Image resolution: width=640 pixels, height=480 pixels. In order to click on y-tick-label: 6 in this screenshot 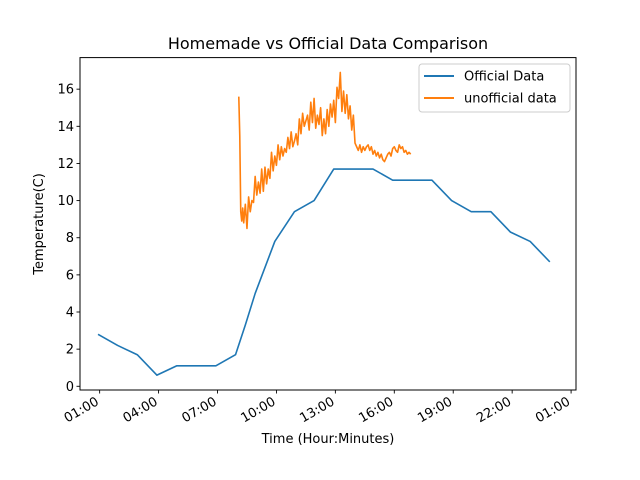, I will do `click(70, 275)`.